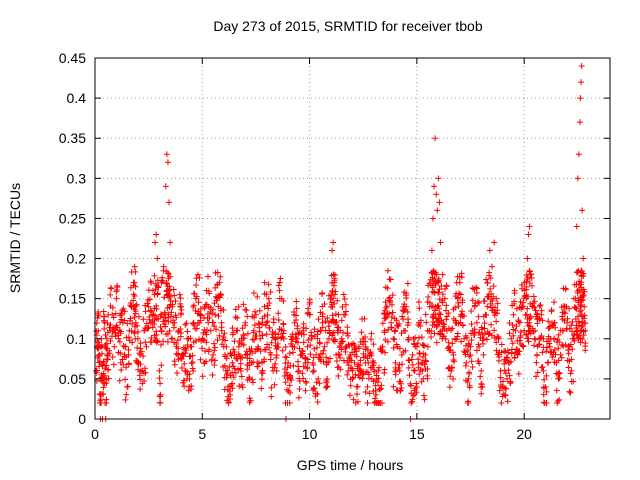 This screenshot has width=640, height=480. Describe the element at coordinates (72, 218) in the screenshot. I see `y-tick-label: 0.25` at that location.